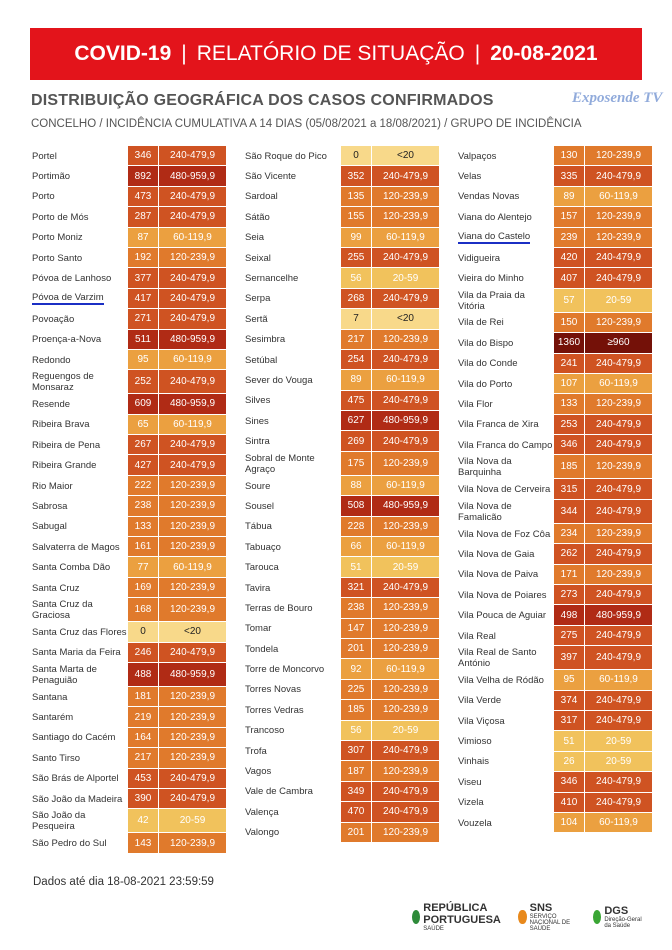  What do you see at coordinates (342, 567) in the screenshot?
I see `table-row: Tarouca 51 20-59` at bounding box center [342, 567].